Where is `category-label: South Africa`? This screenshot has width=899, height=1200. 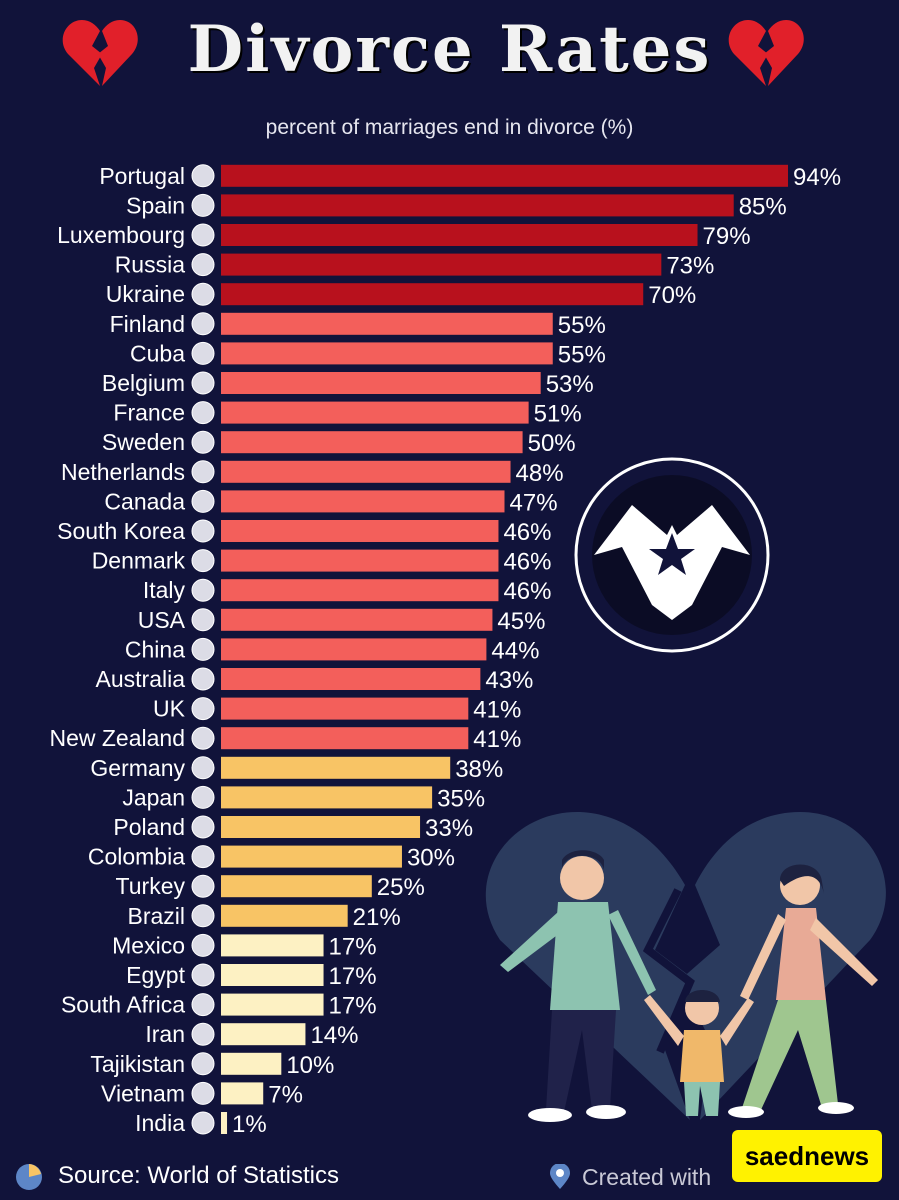 category-label: South Africa is located at coordinates (123, 1005).